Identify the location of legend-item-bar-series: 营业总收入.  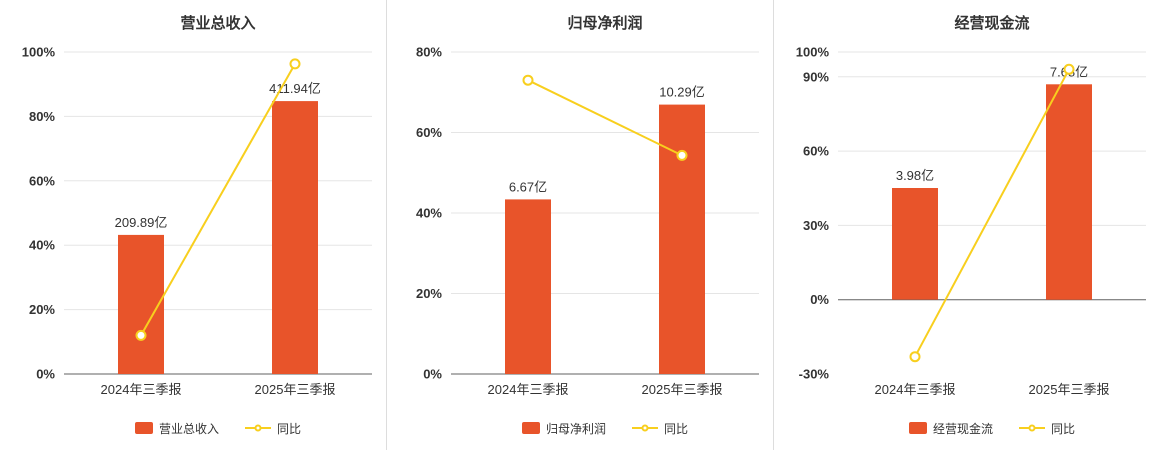
(176, 428).